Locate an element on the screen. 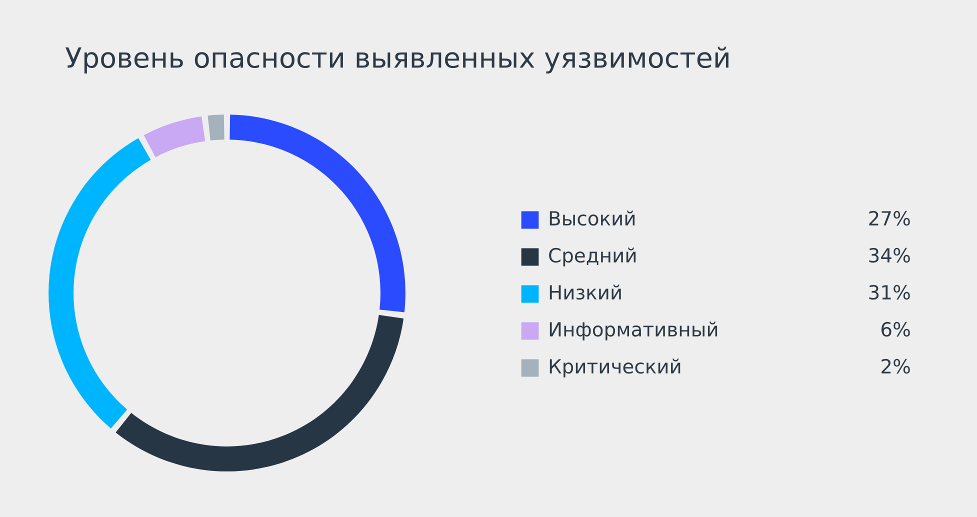 The height and width of the screenshot is (517, 977). legend-label: Низкий is located at coordinates (585, 292).